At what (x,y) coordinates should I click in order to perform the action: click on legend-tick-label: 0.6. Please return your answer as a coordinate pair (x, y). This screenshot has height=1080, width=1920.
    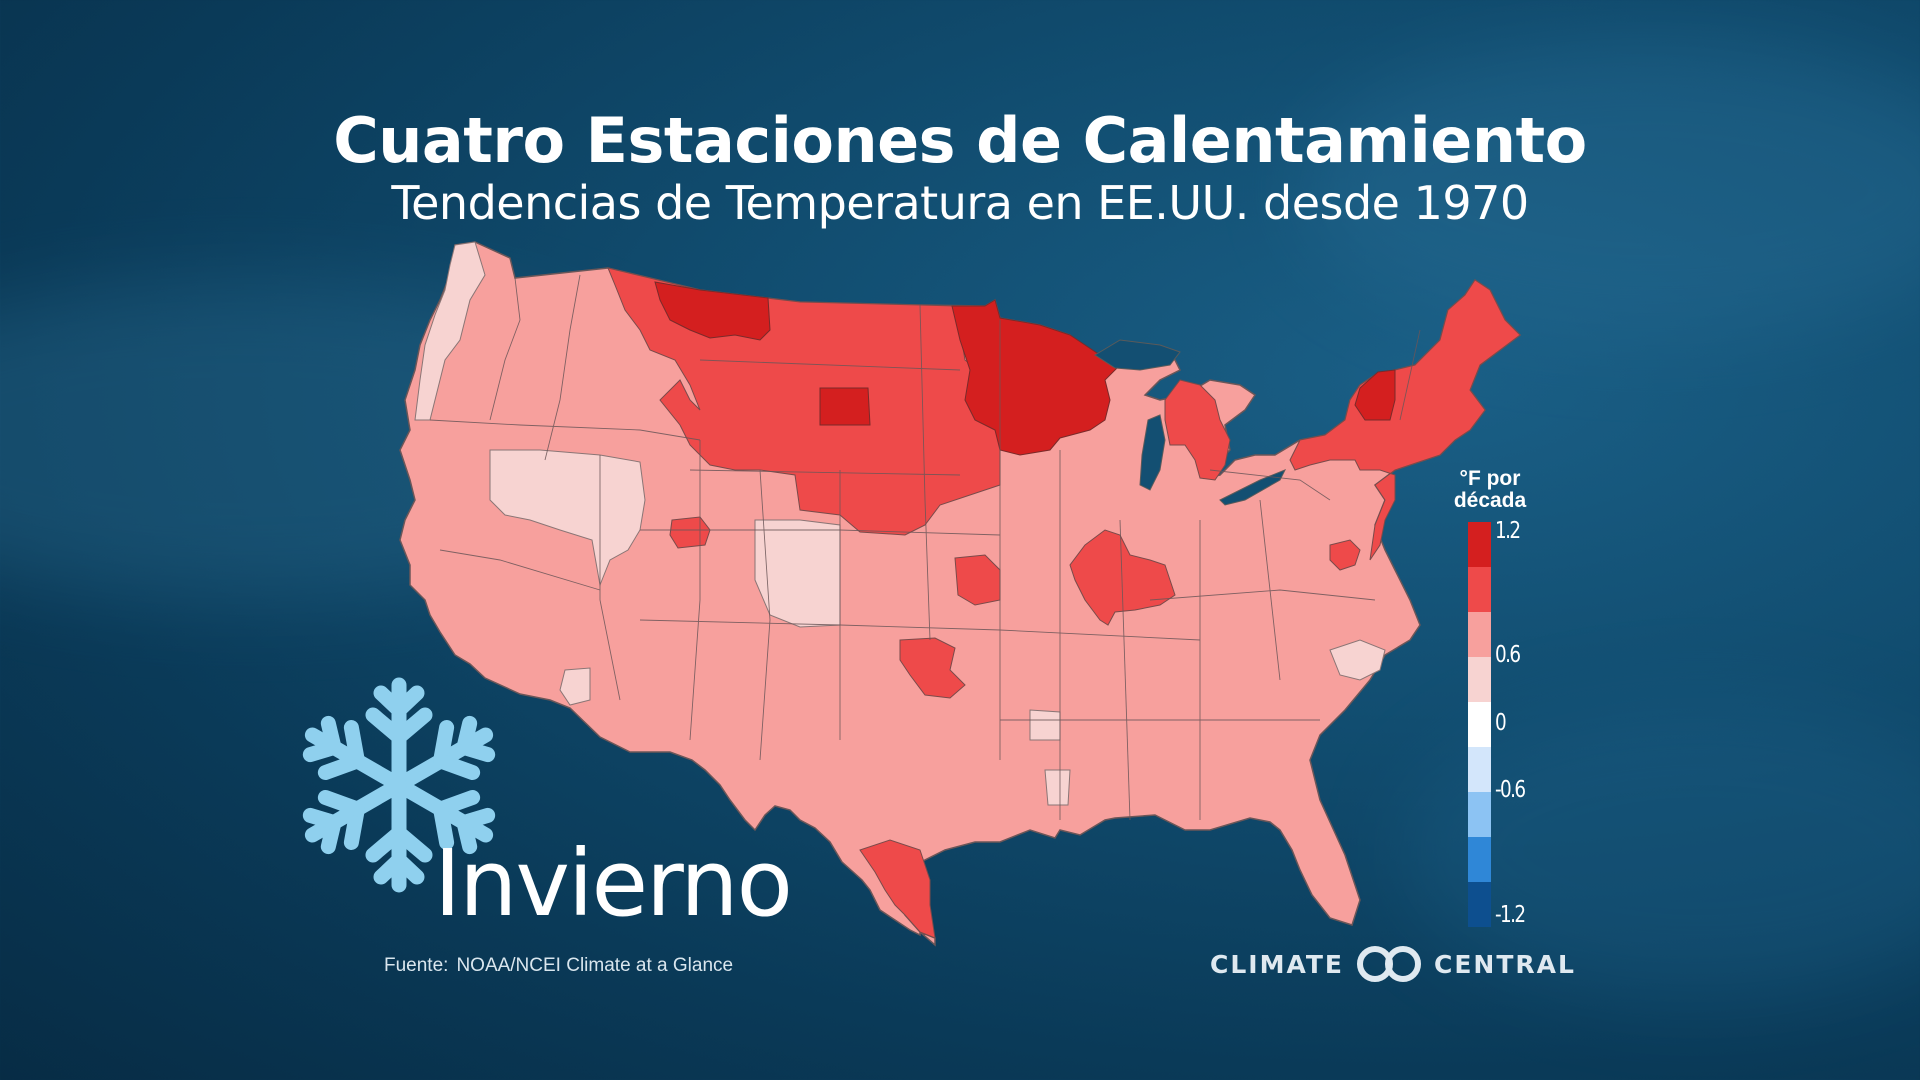
    Looking at the image, I should click on (1508, 655).